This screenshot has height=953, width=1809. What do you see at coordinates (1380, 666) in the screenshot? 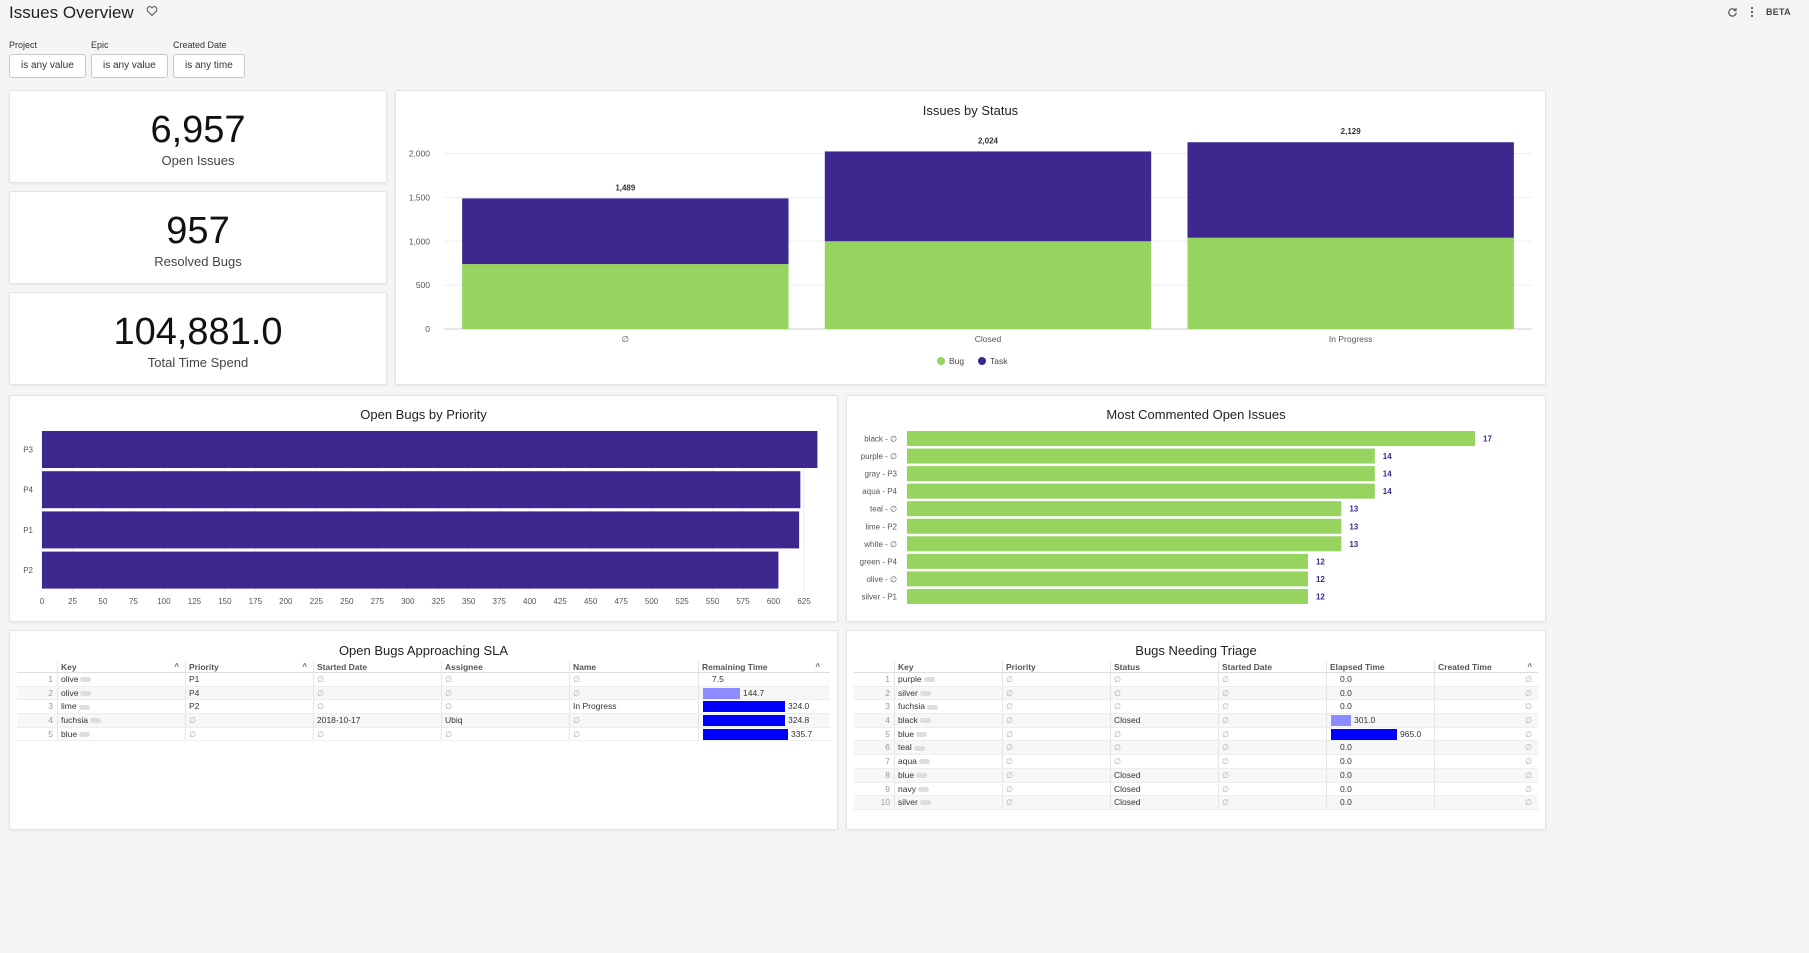
I see `column-header: Elapsed Time` at bounding box center [1380, 666].